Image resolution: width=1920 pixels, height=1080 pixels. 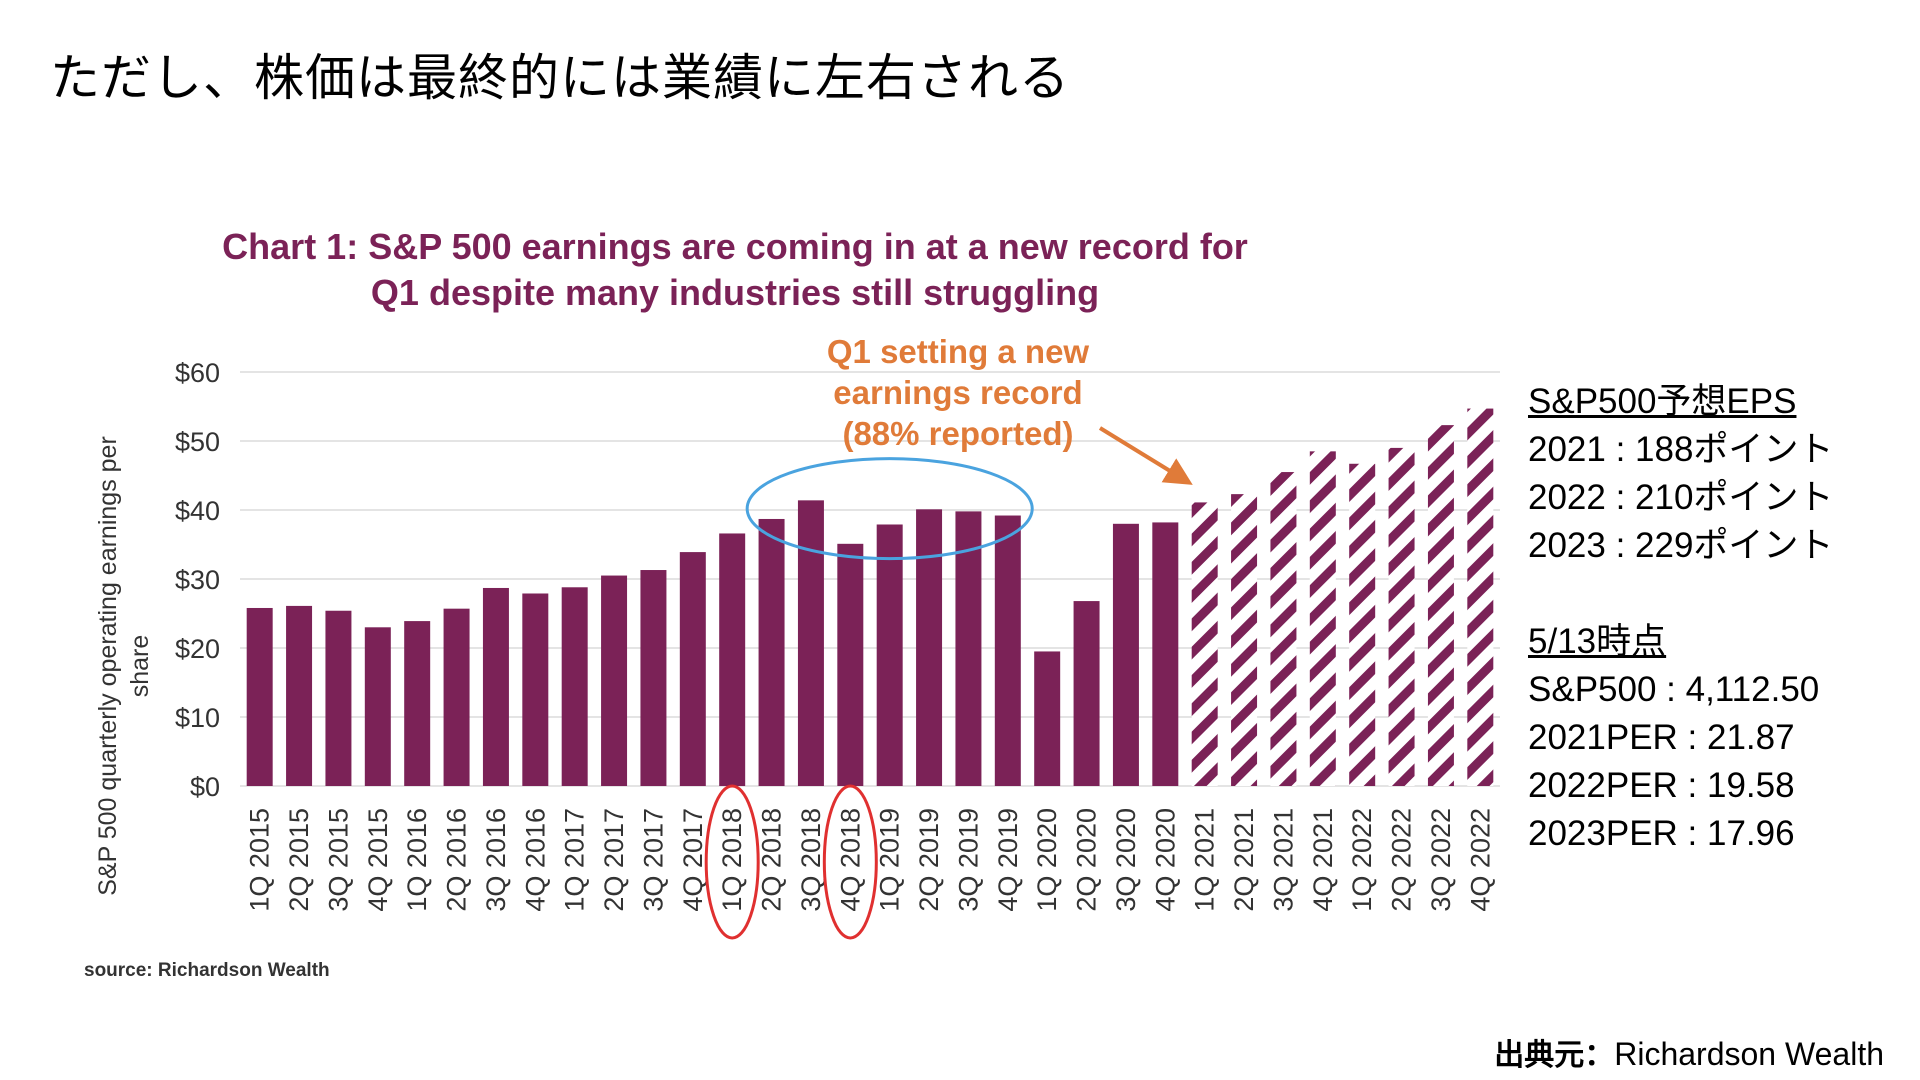 I want to click on annotation-line3: (88% reported), so click(x=957, y=433).